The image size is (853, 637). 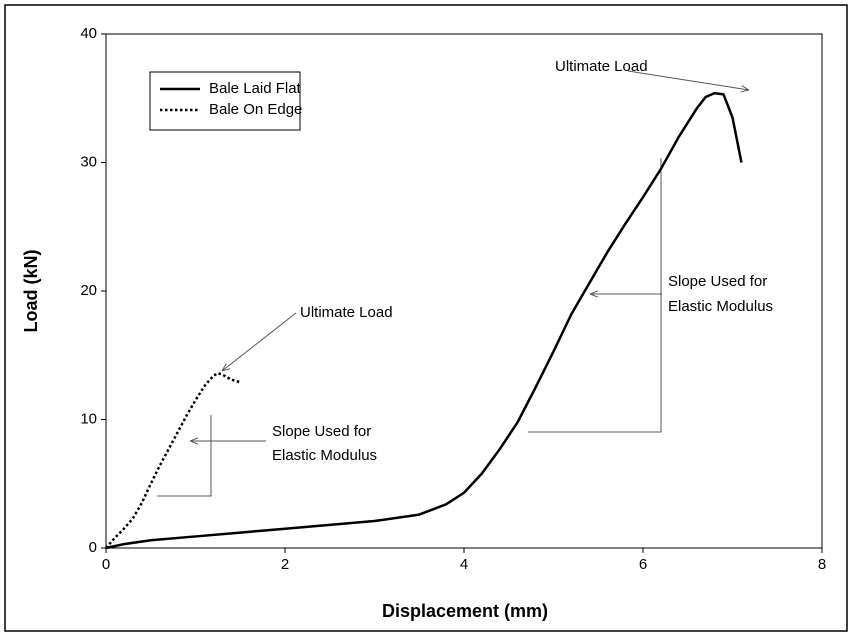 I want to click on series-line, so click(x=173, y=460).